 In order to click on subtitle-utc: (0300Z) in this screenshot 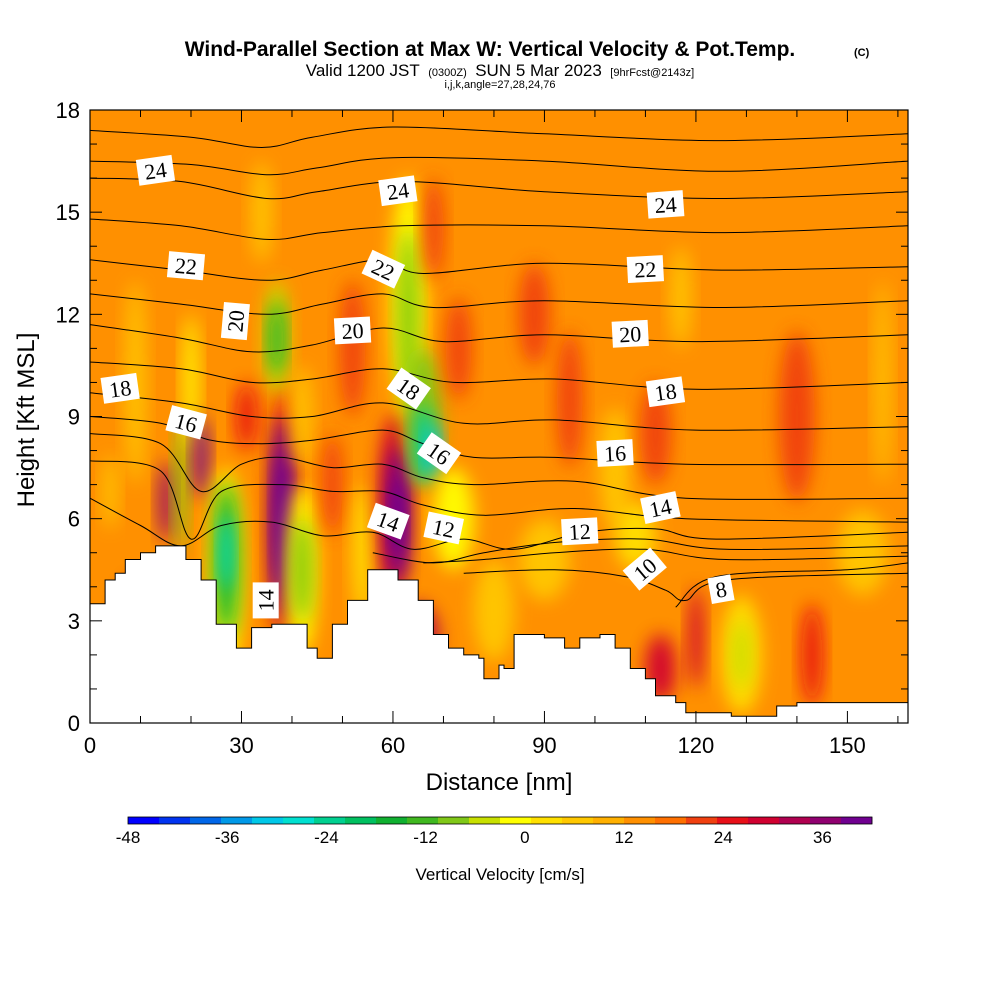, I will do `click(447, 73)`.